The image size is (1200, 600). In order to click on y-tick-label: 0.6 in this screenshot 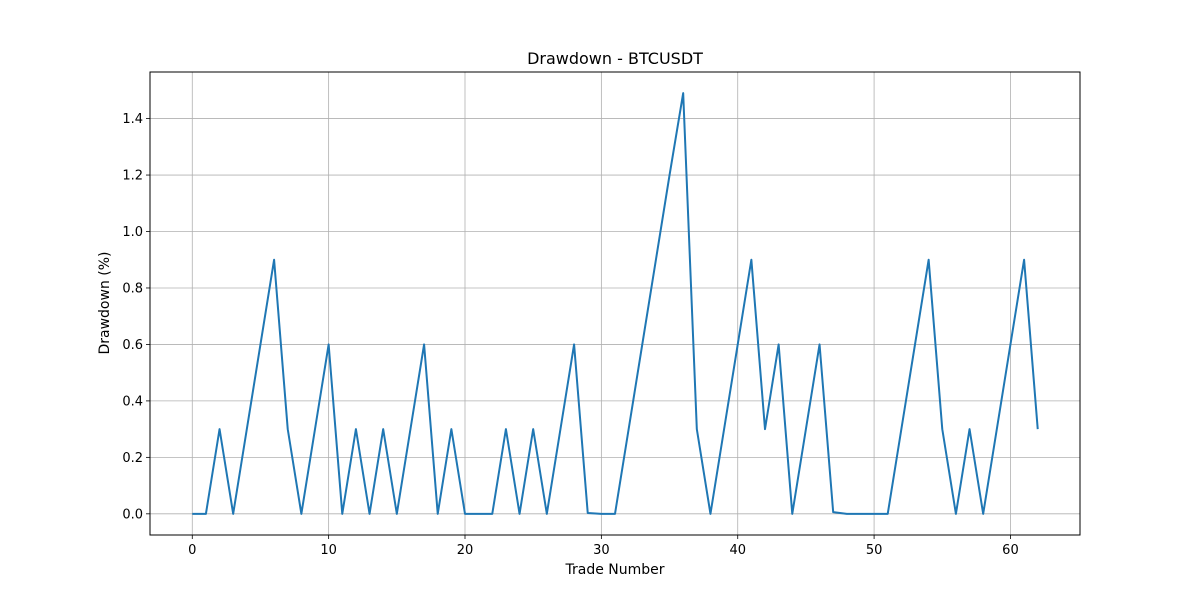, I will do `click(132, 345)`.